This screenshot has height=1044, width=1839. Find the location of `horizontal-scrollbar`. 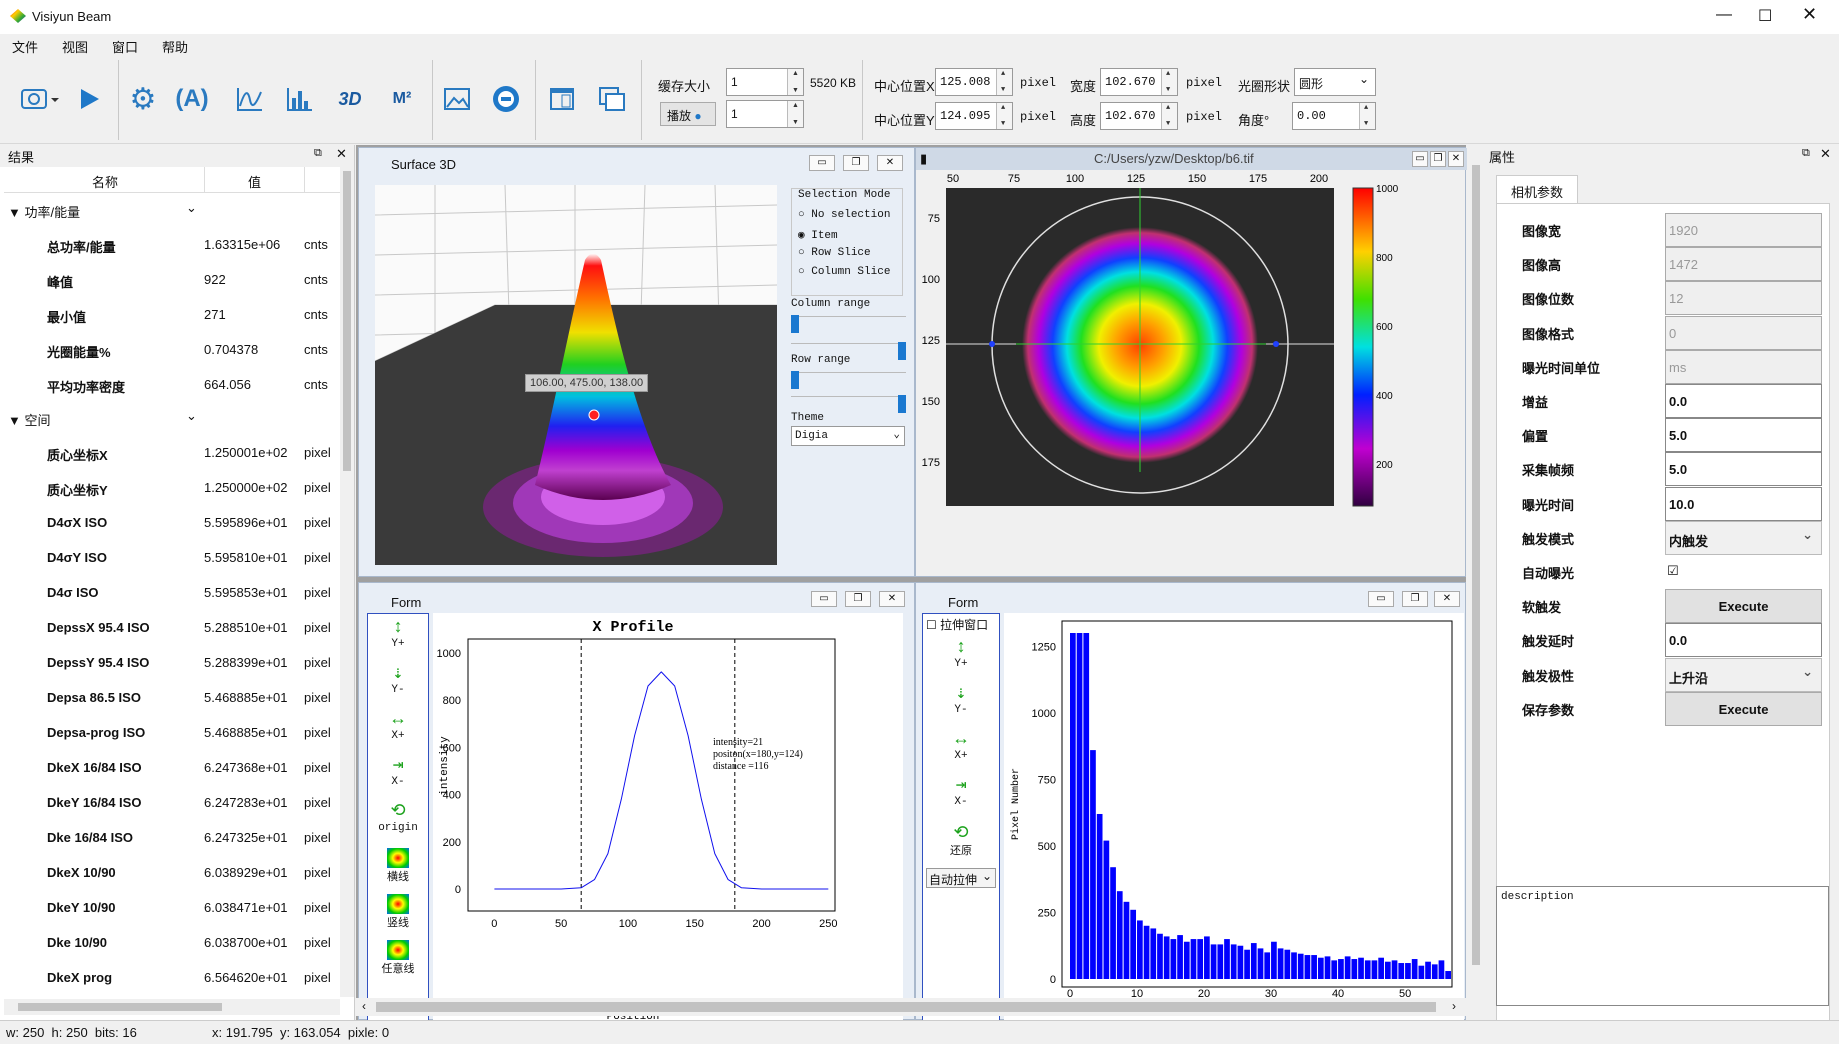

horizontal-scrollbar is located at coordinates (172, 1007).